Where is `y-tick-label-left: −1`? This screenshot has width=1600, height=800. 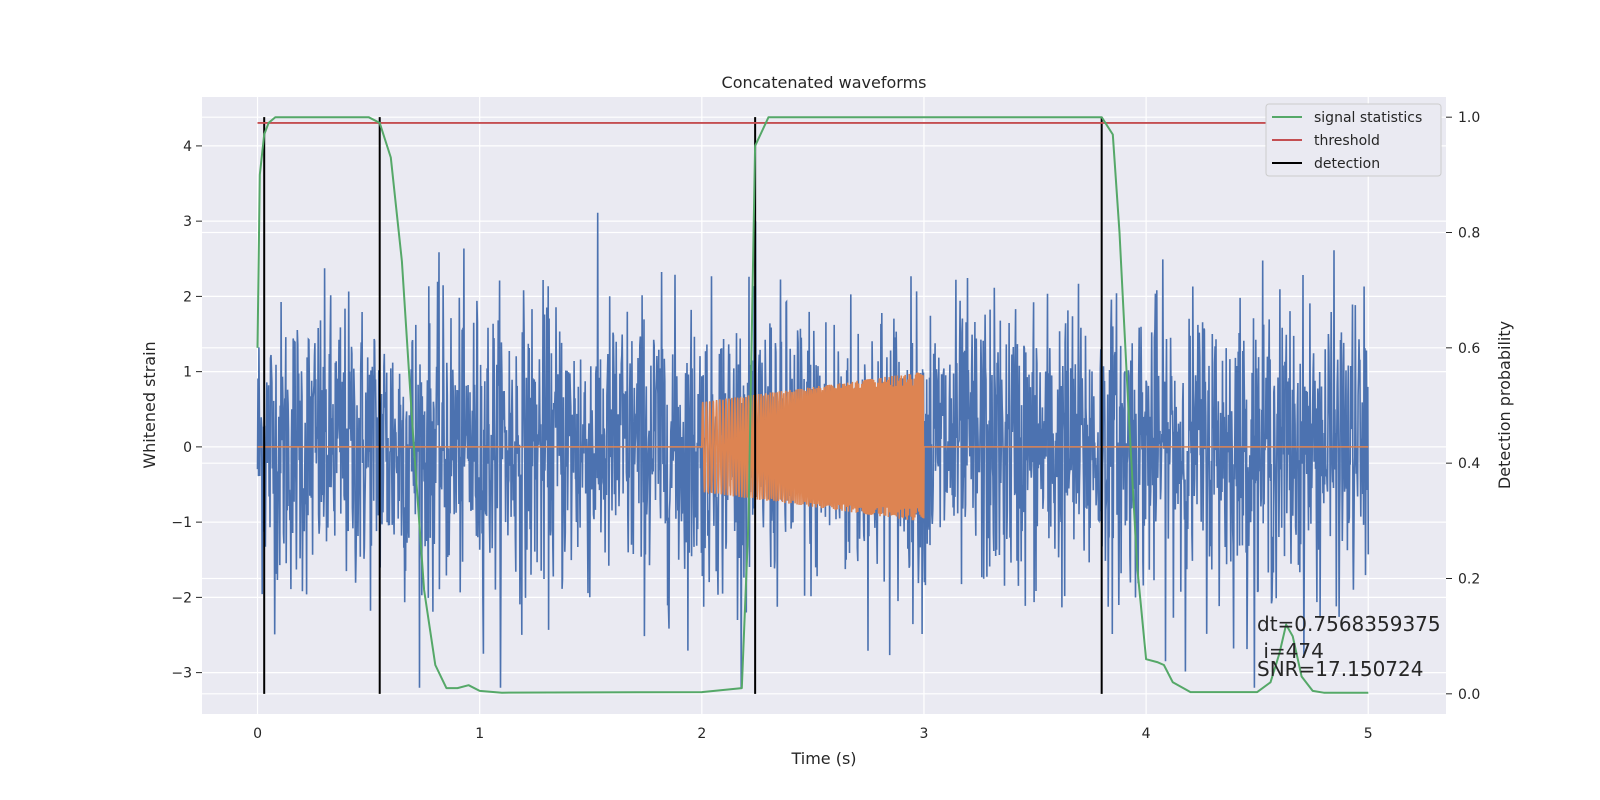
y-tick-label-left: −1 is located at coordinates (181, 523).